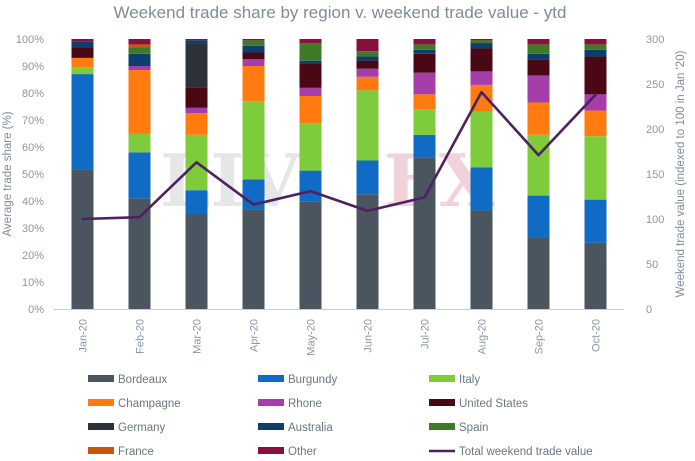 This screenshot has width=695, height=461. What do you see at coordinates (101, 450) in the screenshot?
I see `legend-swatch-france` at bounding box center [101, 450].